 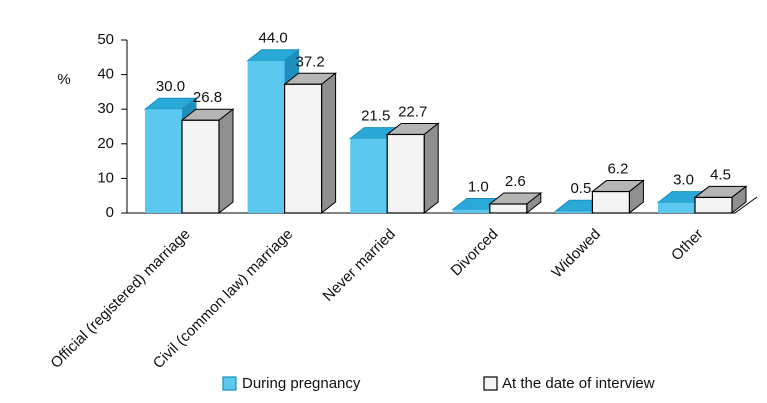 What do you see at coordinates (63, 79) in the screenshot?
I see `y-axis-label: %` at bounding box center [63, 79].